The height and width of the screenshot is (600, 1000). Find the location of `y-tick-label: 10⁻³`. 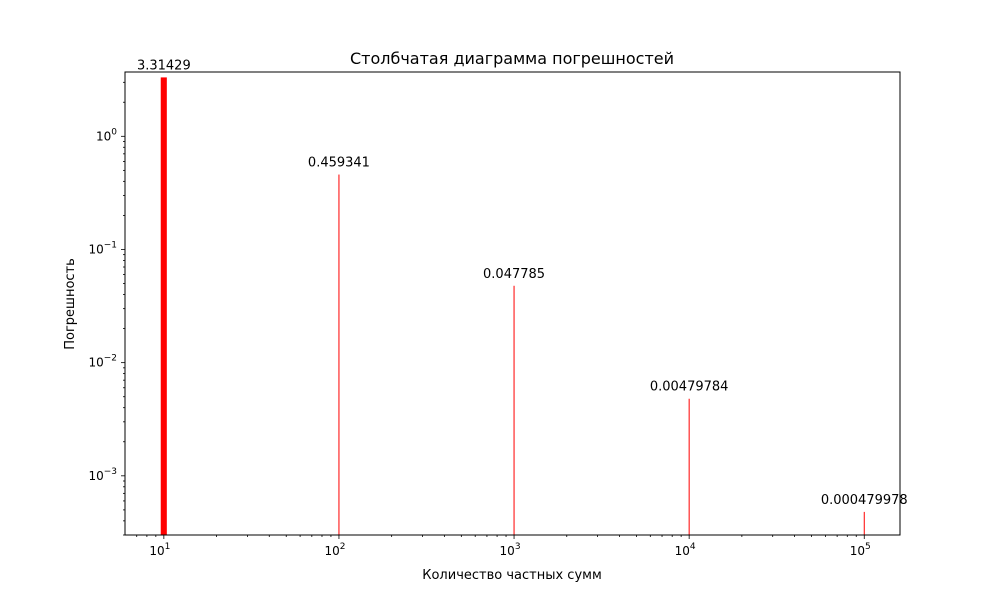

y-tick-label: 10⁻³ is located at coordinates (102, 475).